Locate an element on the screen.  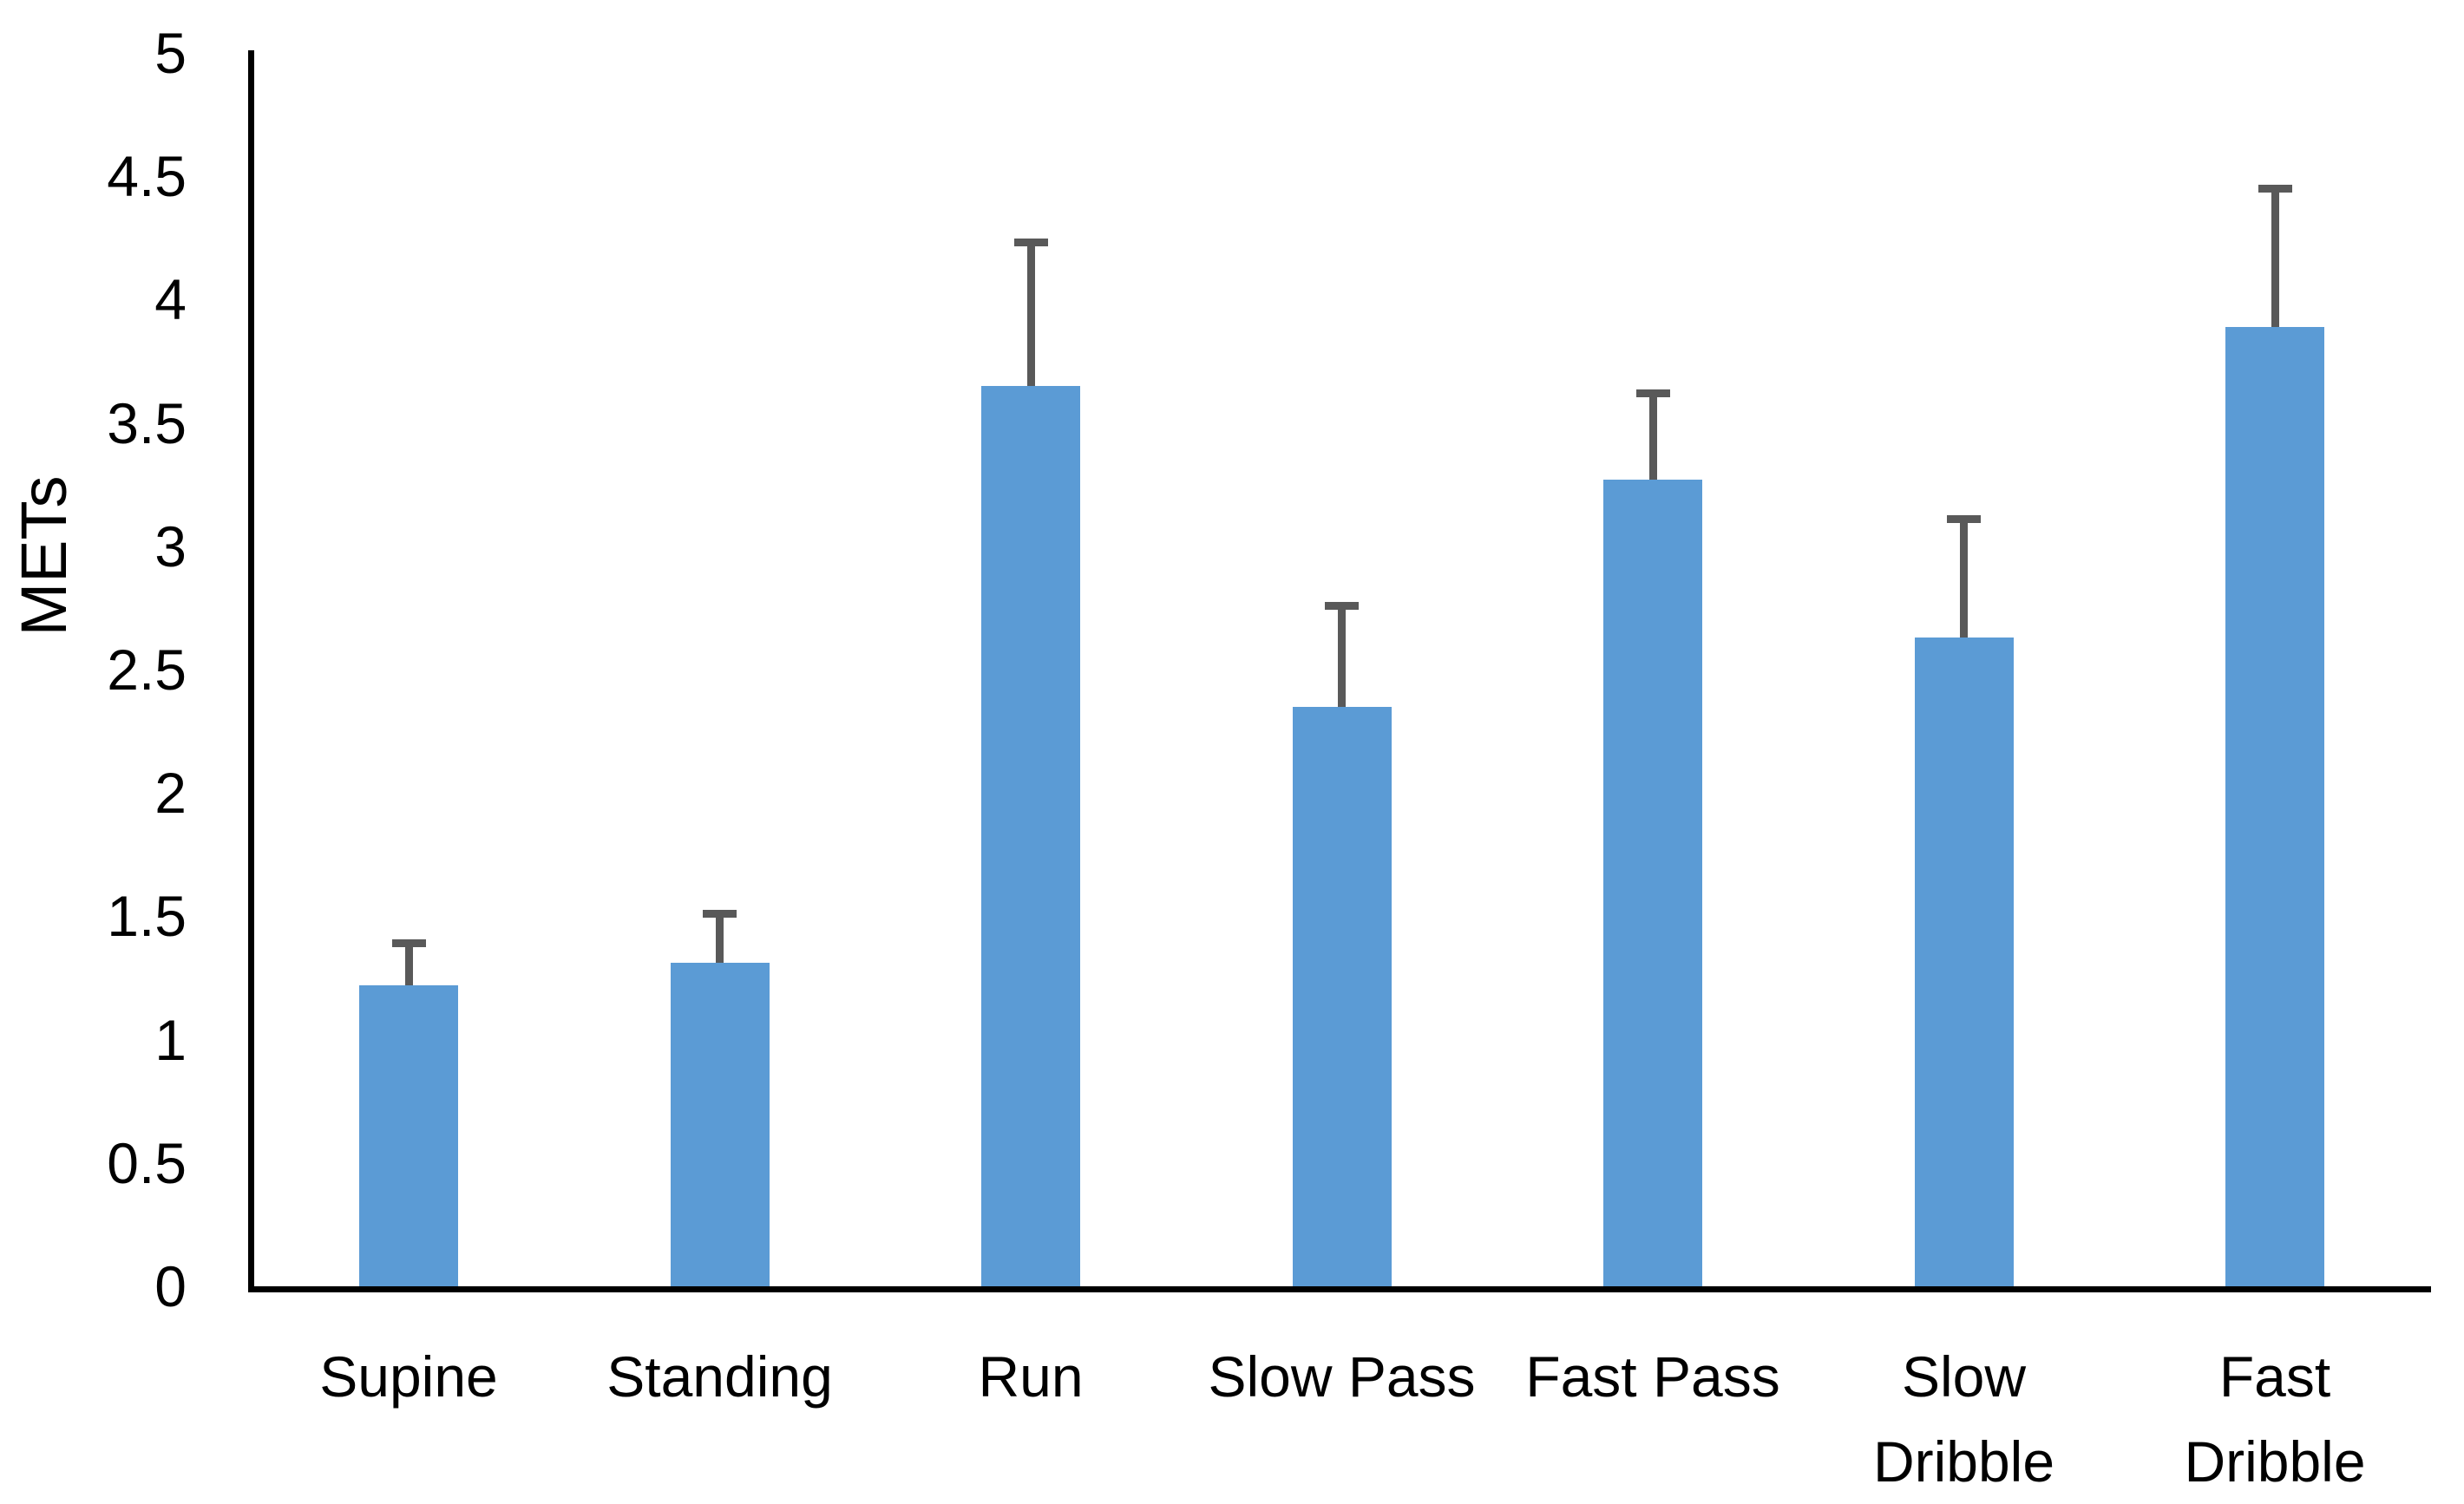
x-category-label-slow-dribble: Slow Dribble is located at coordinates (1964, 1419).